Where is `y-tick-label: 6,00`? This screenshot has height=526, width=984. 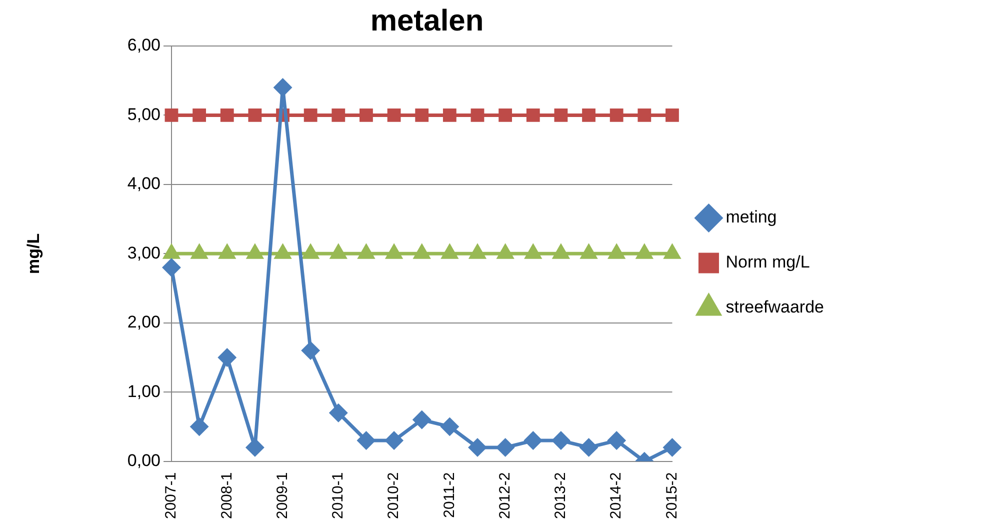 y-tick-label: 6,00 is located at coordinates (143, 45).